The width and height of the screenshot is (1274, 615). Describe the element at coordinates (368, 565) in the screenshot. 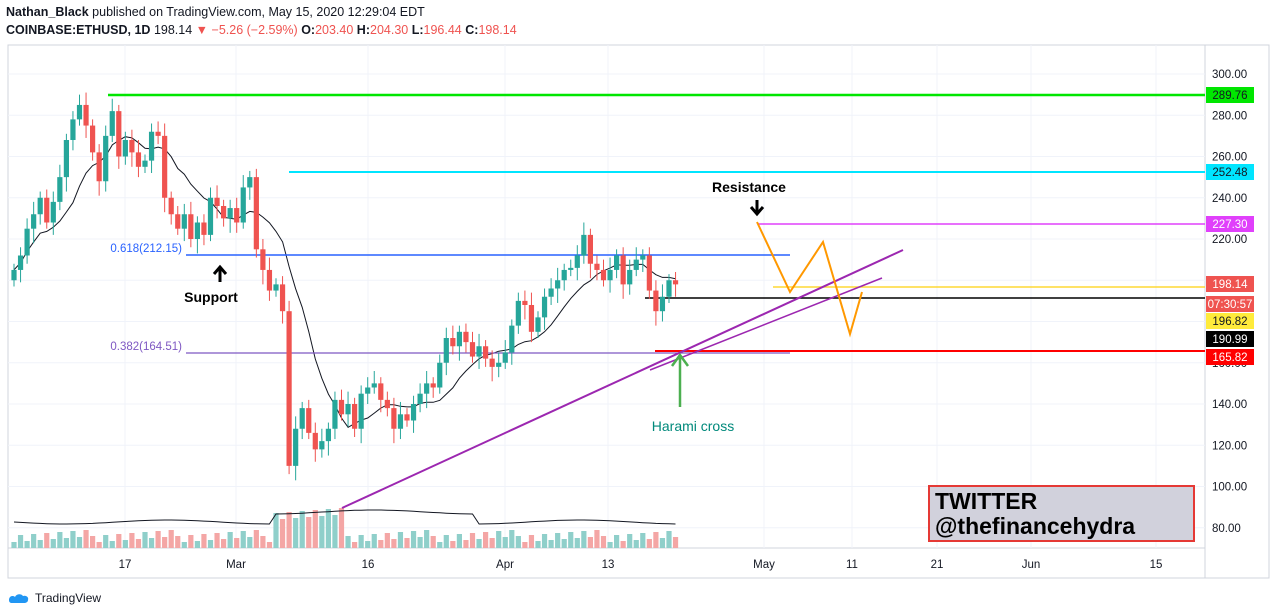

I see `time-tick-label: 16` at that location.